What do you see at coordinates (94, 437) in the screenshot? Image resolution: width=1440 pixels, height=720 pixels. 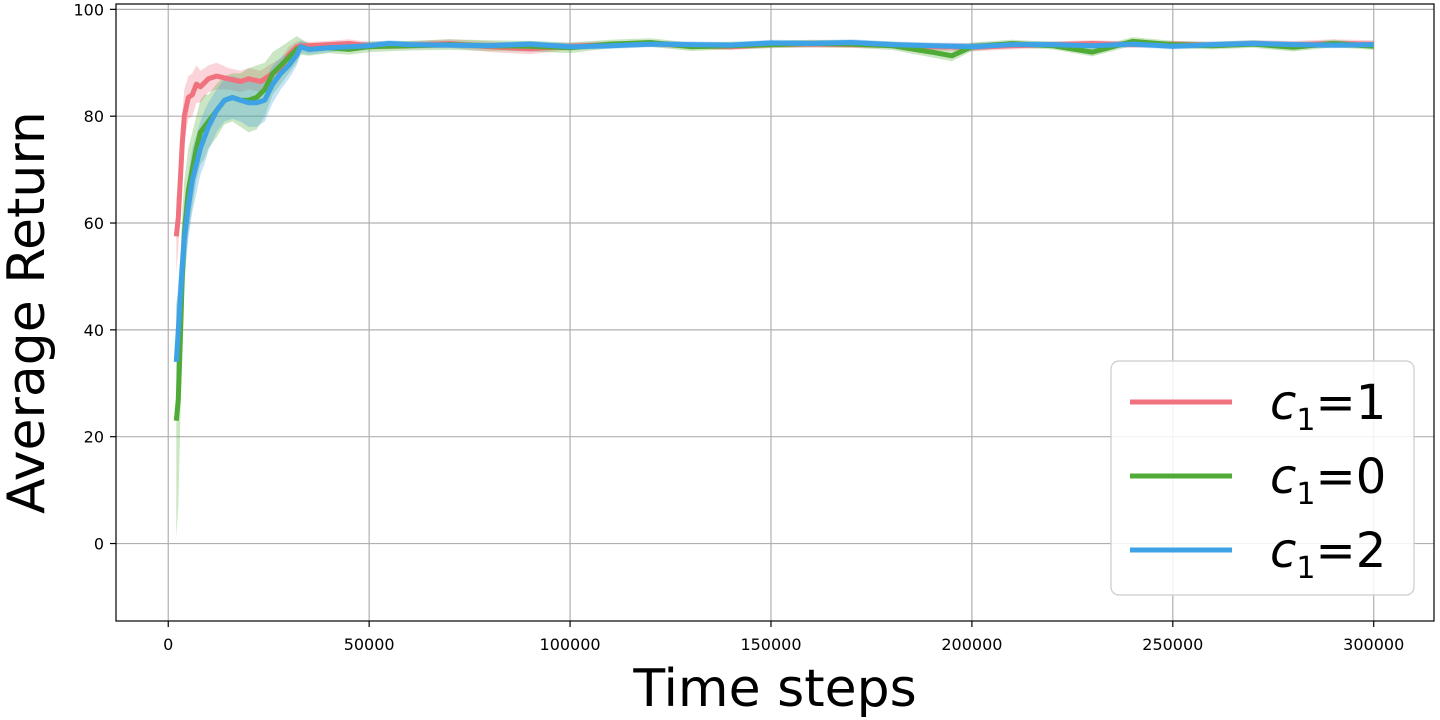 I see `y-tick-label: 20` at bounding box center [94, 437].